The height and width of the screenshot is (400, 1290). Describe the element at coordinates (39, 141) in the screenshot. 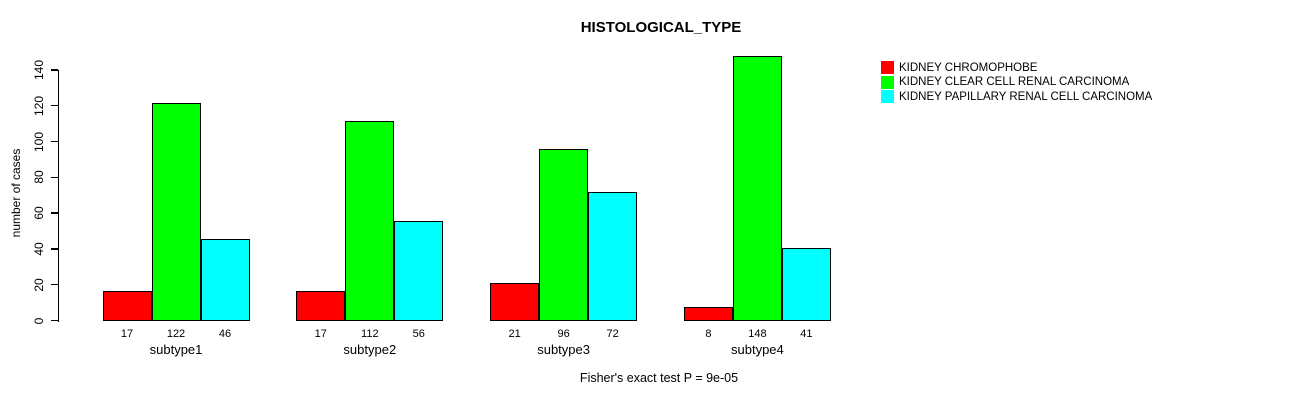

I see `y-axis-tick-label: 100` at that location.